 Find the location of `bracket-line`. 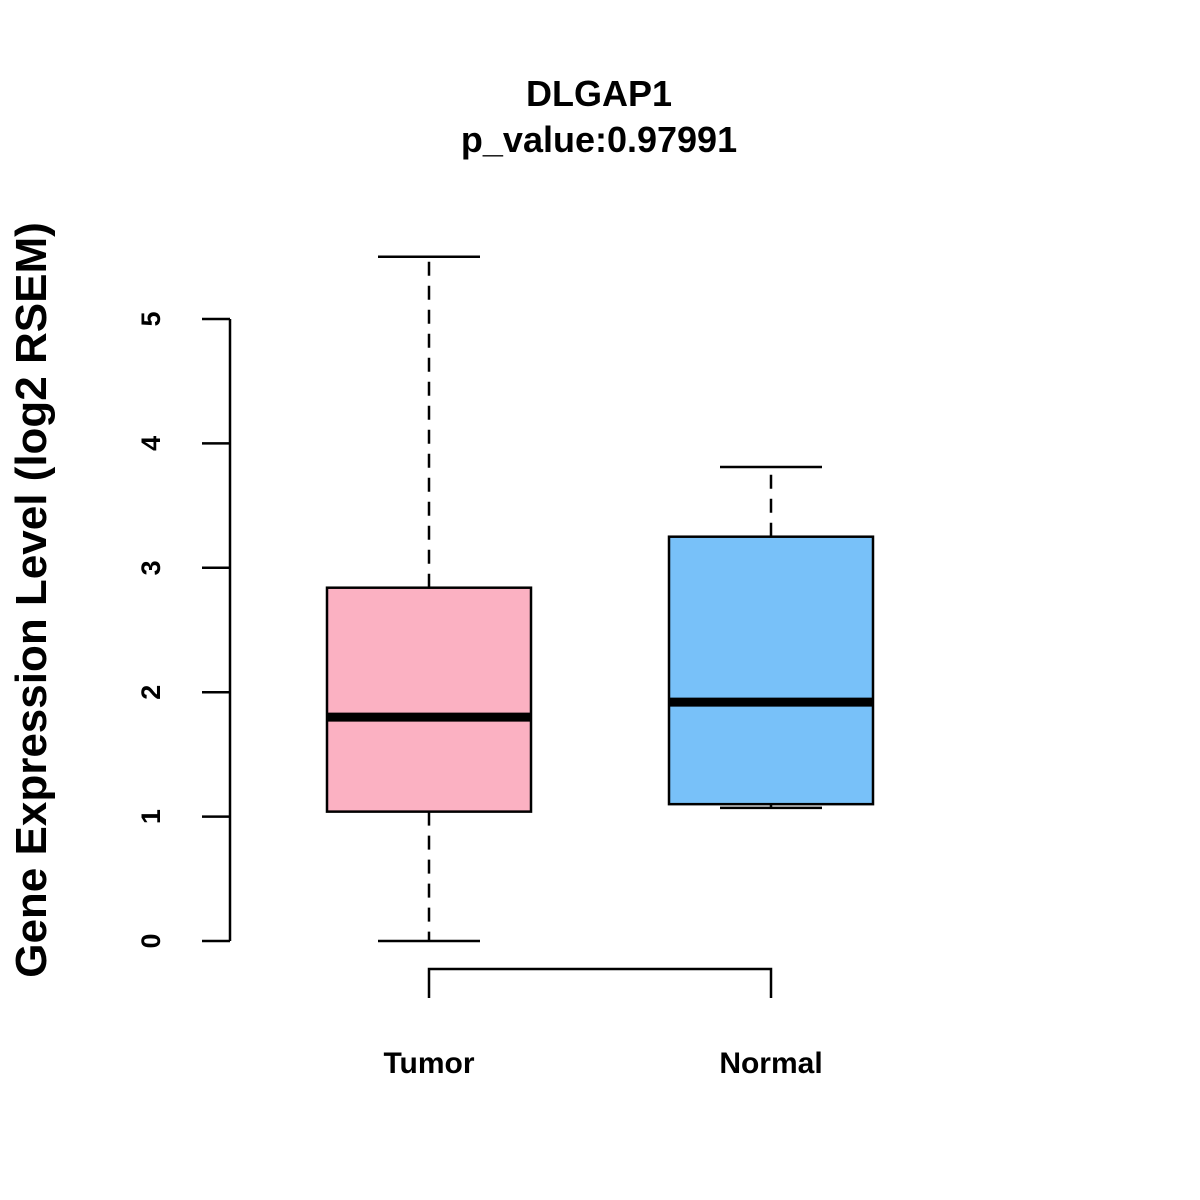

bracket-line is located at coordinates (600, 982).